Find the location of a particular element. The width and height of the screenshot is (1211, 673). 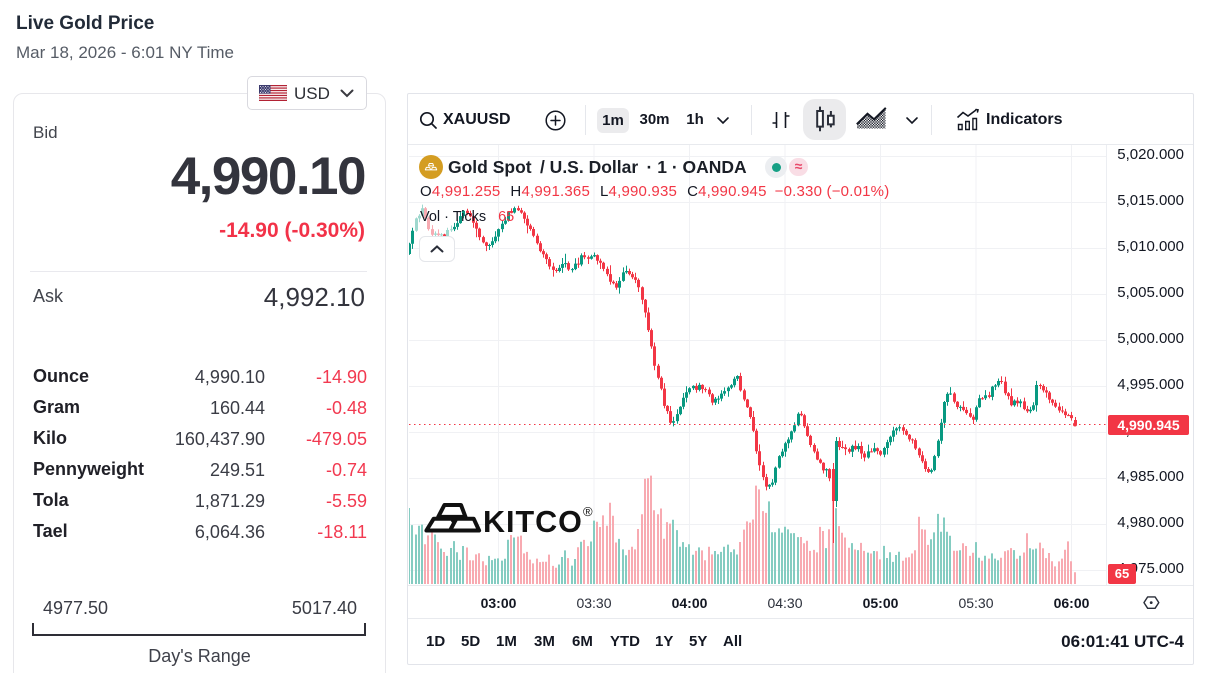

svg-text: KITCO is located at coordinates (533, 522).